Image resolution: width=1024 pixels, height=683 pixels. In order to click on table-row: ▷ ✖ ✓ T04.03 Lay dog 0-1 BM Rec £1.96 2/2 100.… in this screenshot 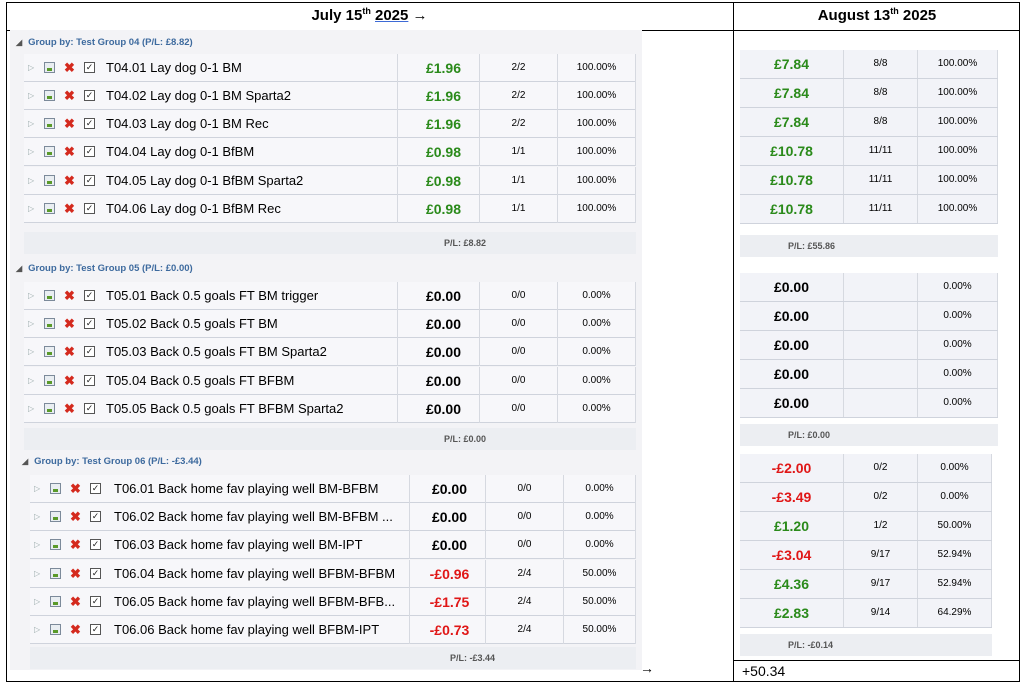, I will do `click(330, 124)`.